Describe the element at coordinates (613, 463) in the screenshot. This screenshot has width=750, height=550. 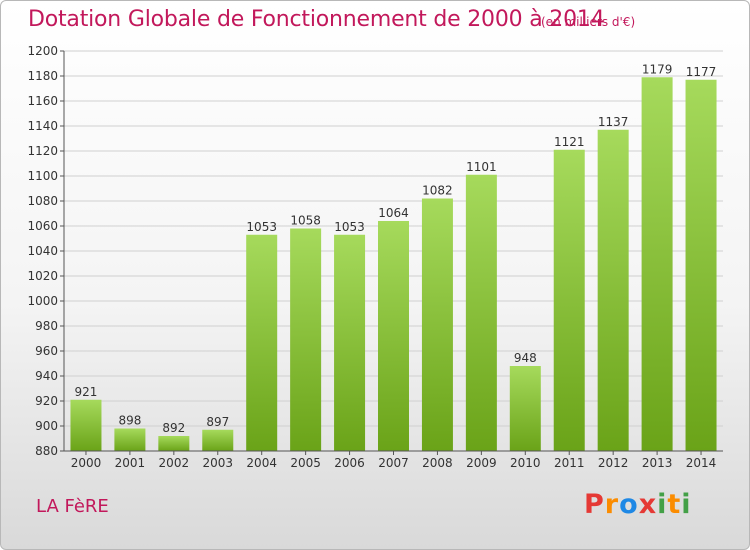
I see `x-tick-label: 2012` at that location.